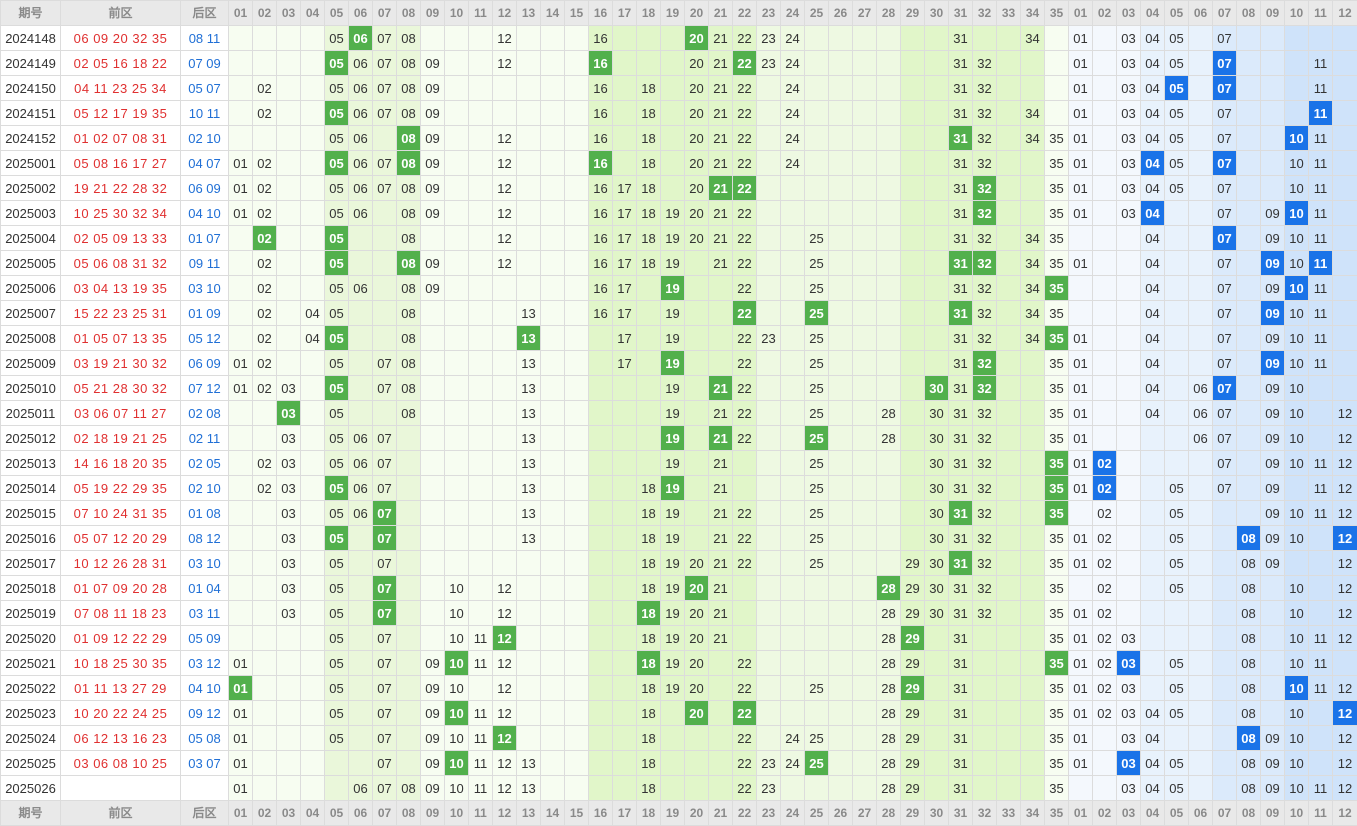 This screenshot has height=826, width=1357. Describe the element at coordinates (600, 63) in the screenshot. I see `front-hit-cell: 16` at that location.